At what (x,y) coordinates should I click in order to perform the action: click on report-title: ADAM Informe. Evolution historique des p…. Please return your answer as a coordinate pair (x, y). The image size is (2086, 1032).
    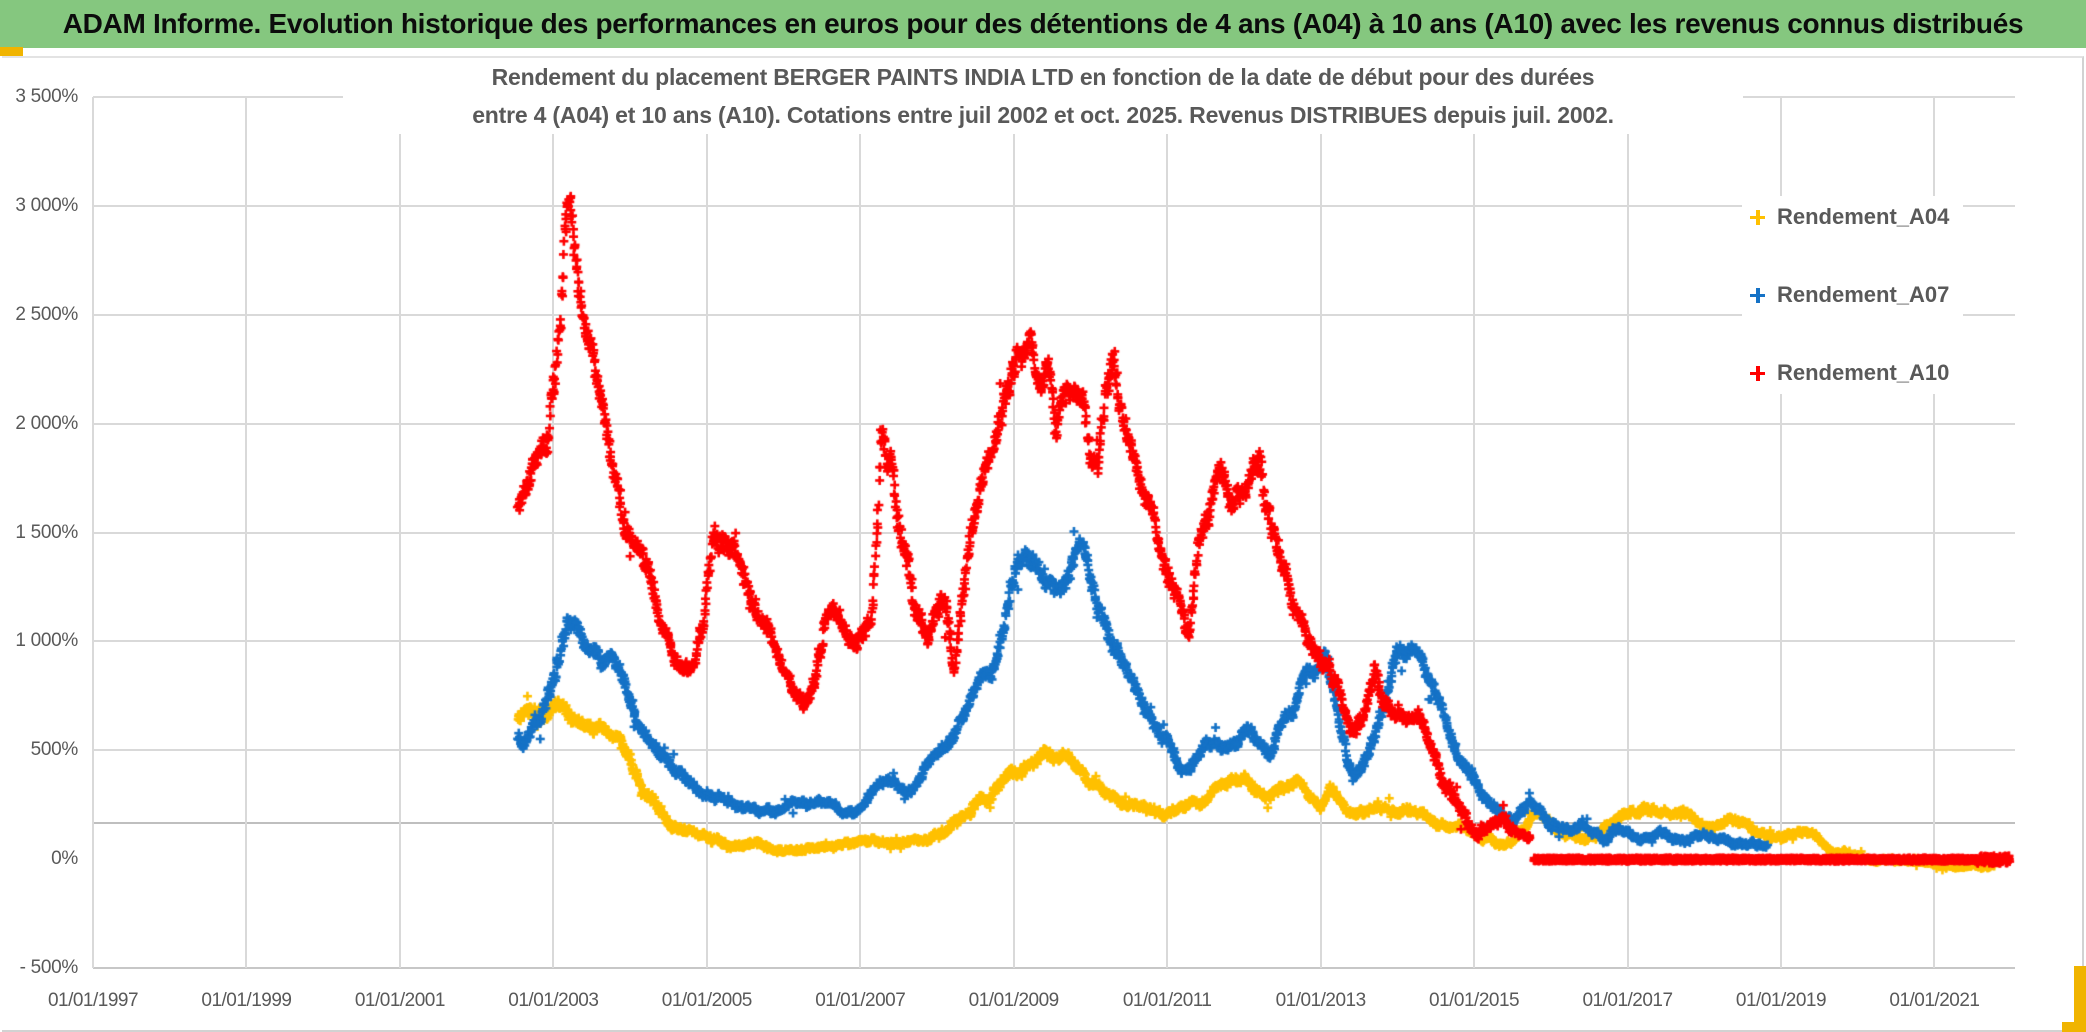
    Looking at the image, I should click on (1043, 23).